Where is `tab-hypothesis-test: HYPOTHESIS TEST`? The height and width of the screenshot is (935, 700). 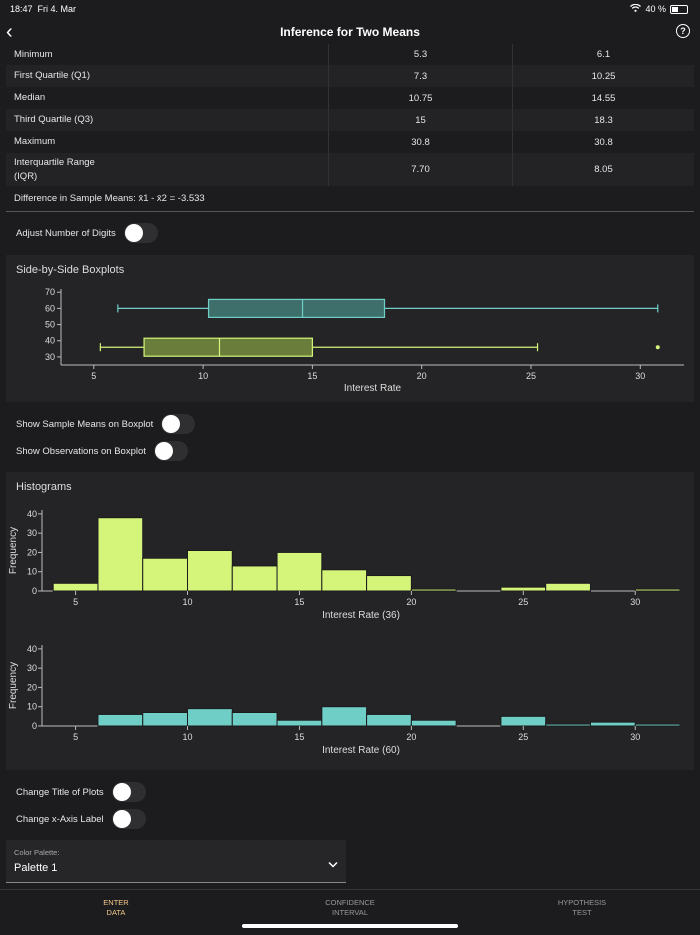
tab-hypothesis-test: HYPOTHESIS TEST is located at coordinates (582, 908).